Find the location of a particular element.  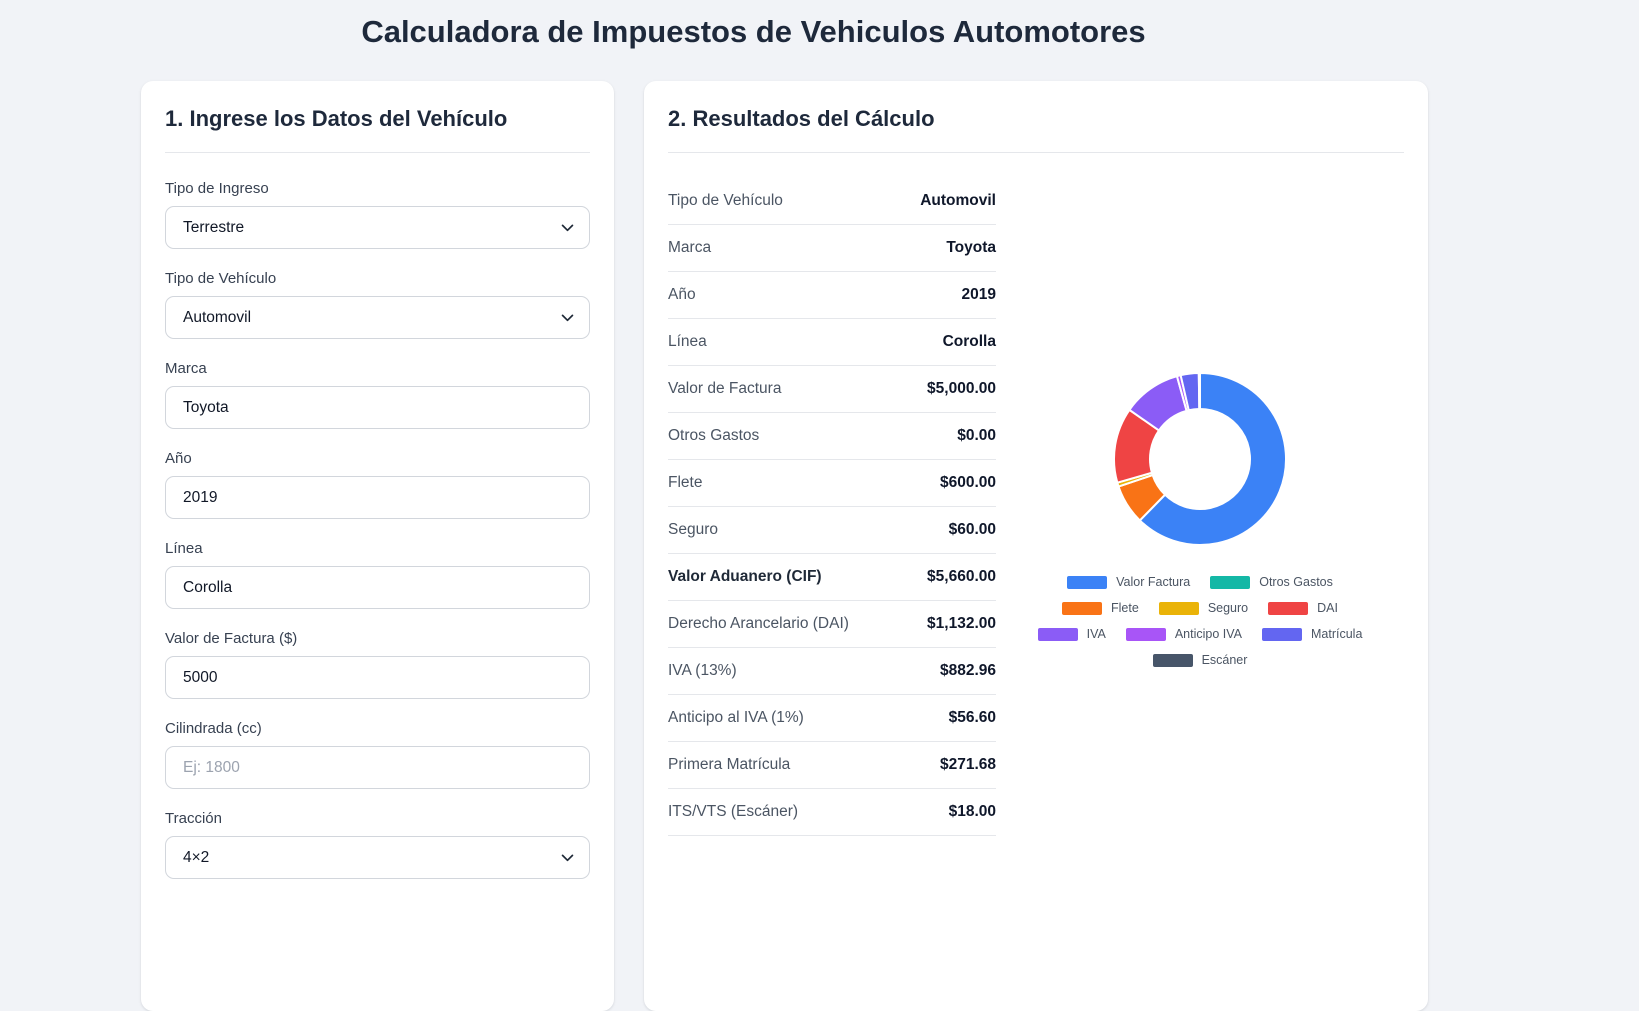

result-label: Marca is located at coordinates (690, 247).